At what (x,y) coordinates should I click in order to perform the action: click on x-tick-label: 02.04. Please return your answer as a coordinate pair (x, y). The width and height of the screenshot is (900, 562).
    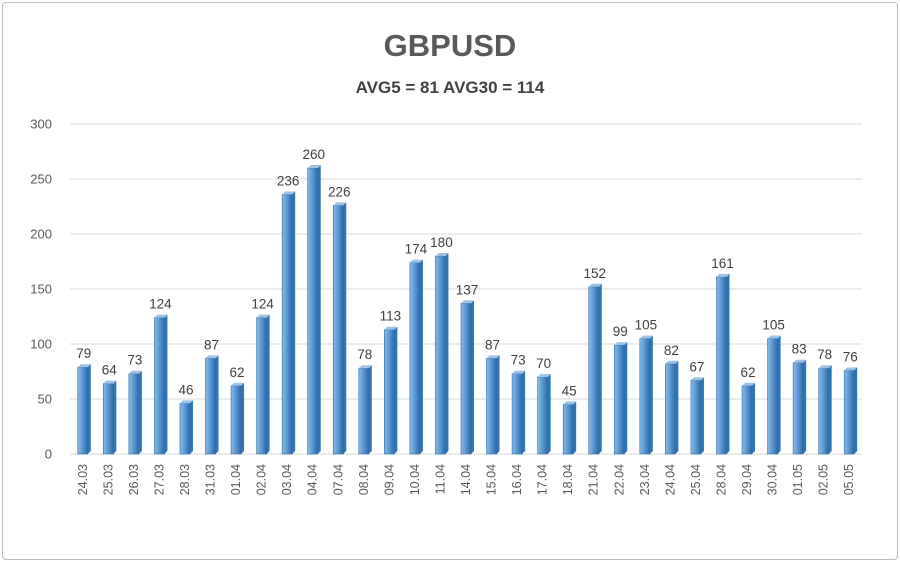
    Looking at the image, I should click on (262, 479).